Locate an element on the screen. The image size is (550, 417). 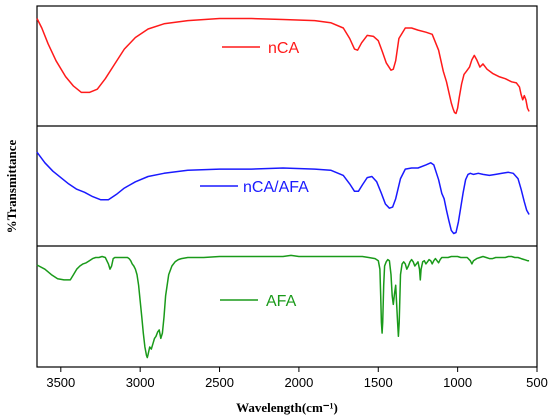
x-tick-label: 1000 is located at coordinates (457, 382).